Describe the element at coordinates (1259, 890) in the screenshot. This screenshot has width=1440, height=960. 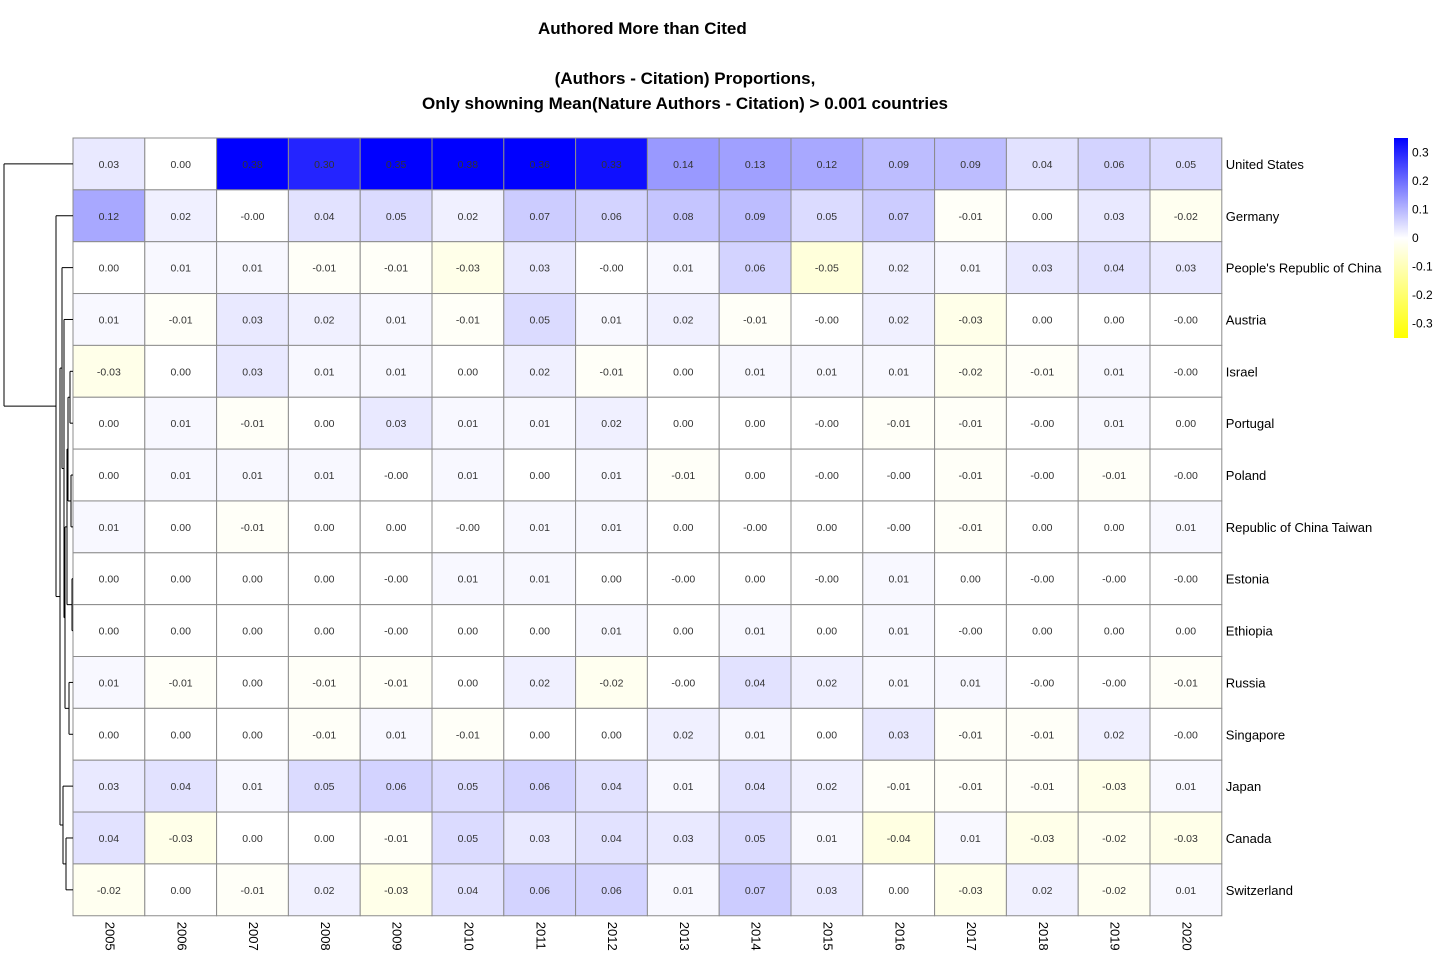
I see `row-label: Switzerland` at that location.